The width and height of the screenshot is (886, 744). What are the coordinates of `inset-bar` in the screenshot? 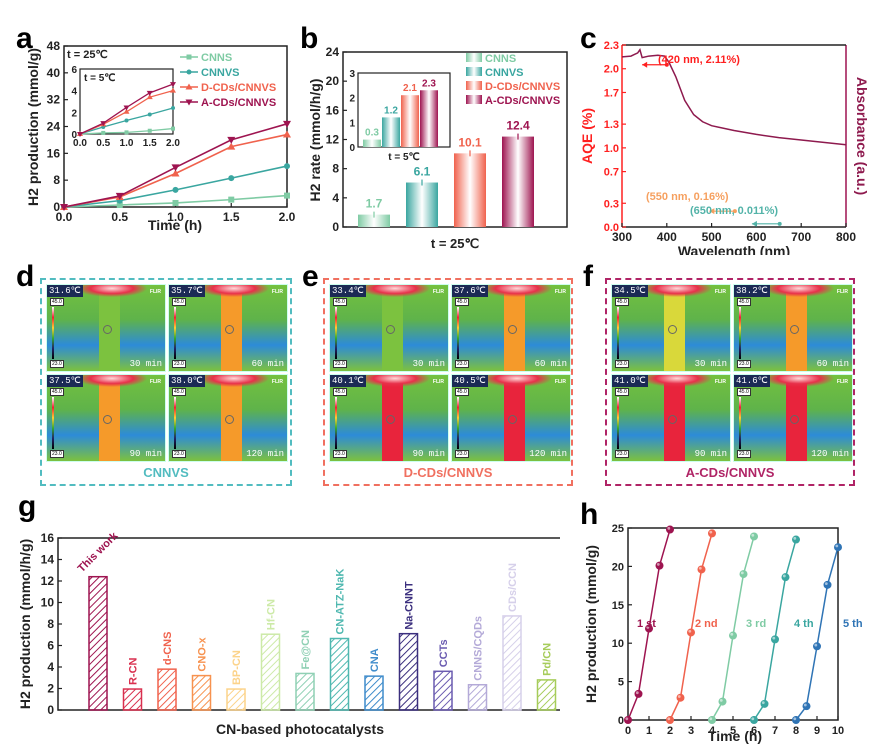 It's located at (429, 118).